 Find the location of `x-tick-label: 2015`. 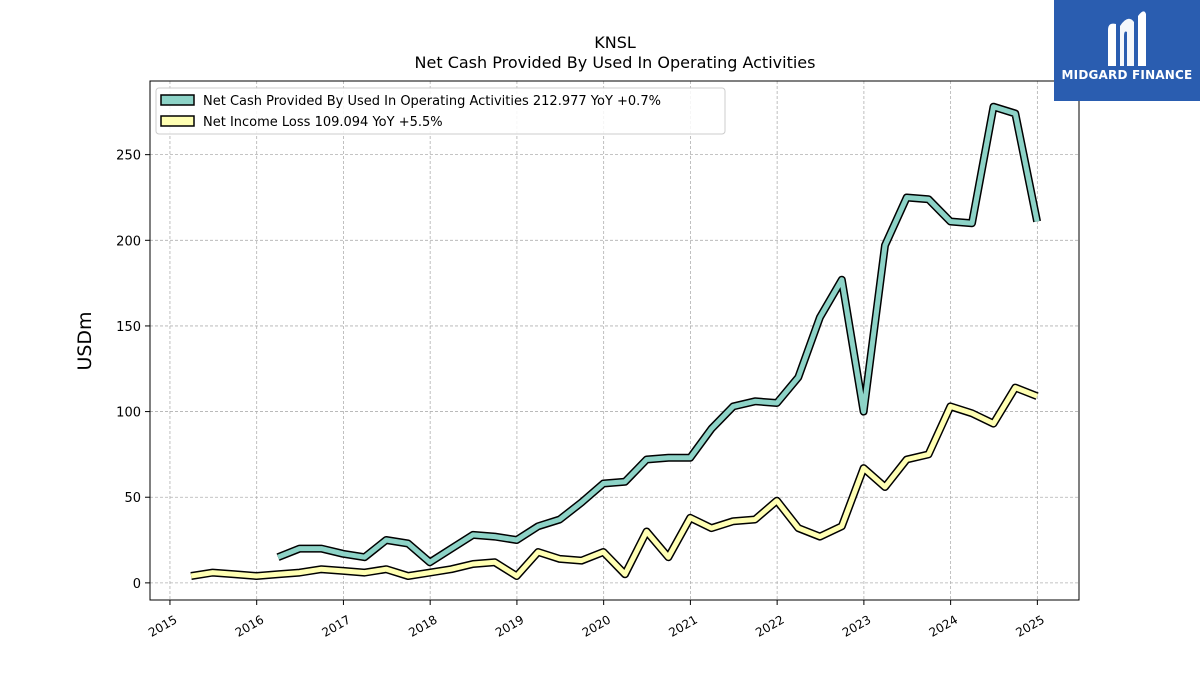

x-tick-label: 2015 is located at coordinates (162, 625).